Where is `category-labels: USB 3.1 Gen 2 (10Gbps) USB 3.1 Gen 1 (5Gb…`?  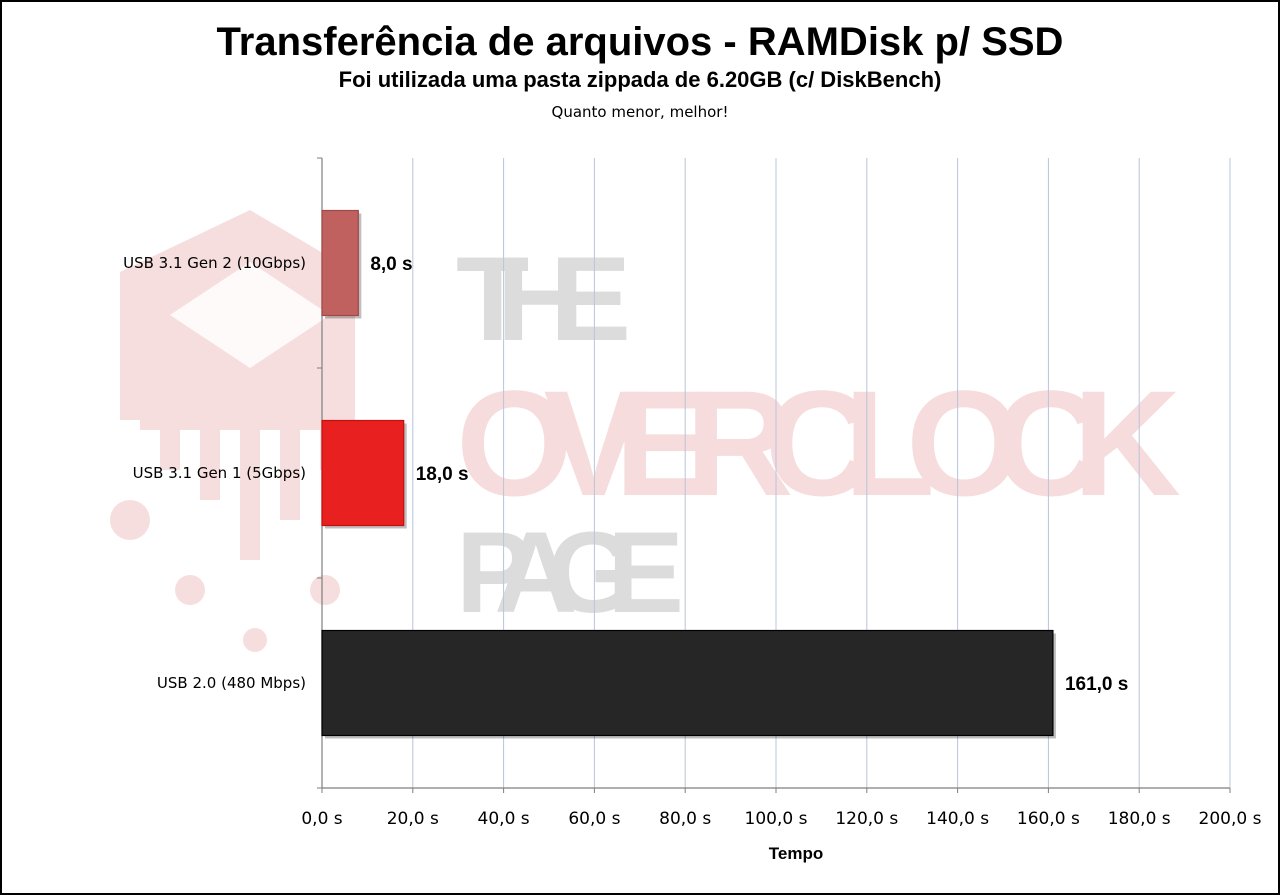
category-labels: USB 3.1 Gen 2 (10Gbps) USB 3.1 Gen 1 (5Gb… is located at coordinates (214, 473).